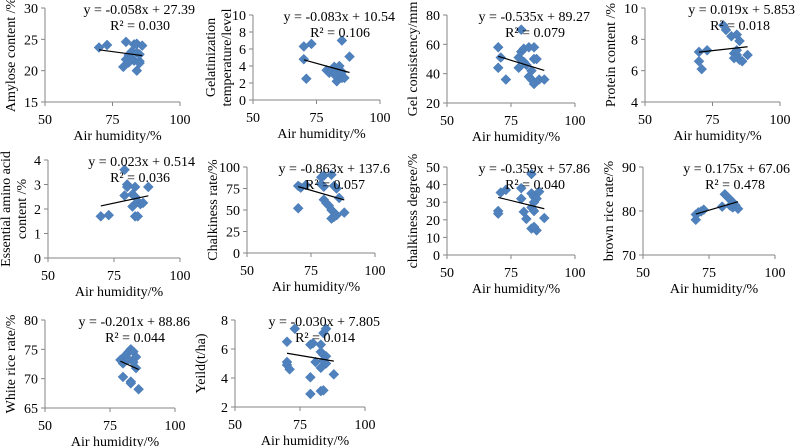 This screenshot has width=797, height=447. I want to click on y-tick-label: 2, so click(242, 84).